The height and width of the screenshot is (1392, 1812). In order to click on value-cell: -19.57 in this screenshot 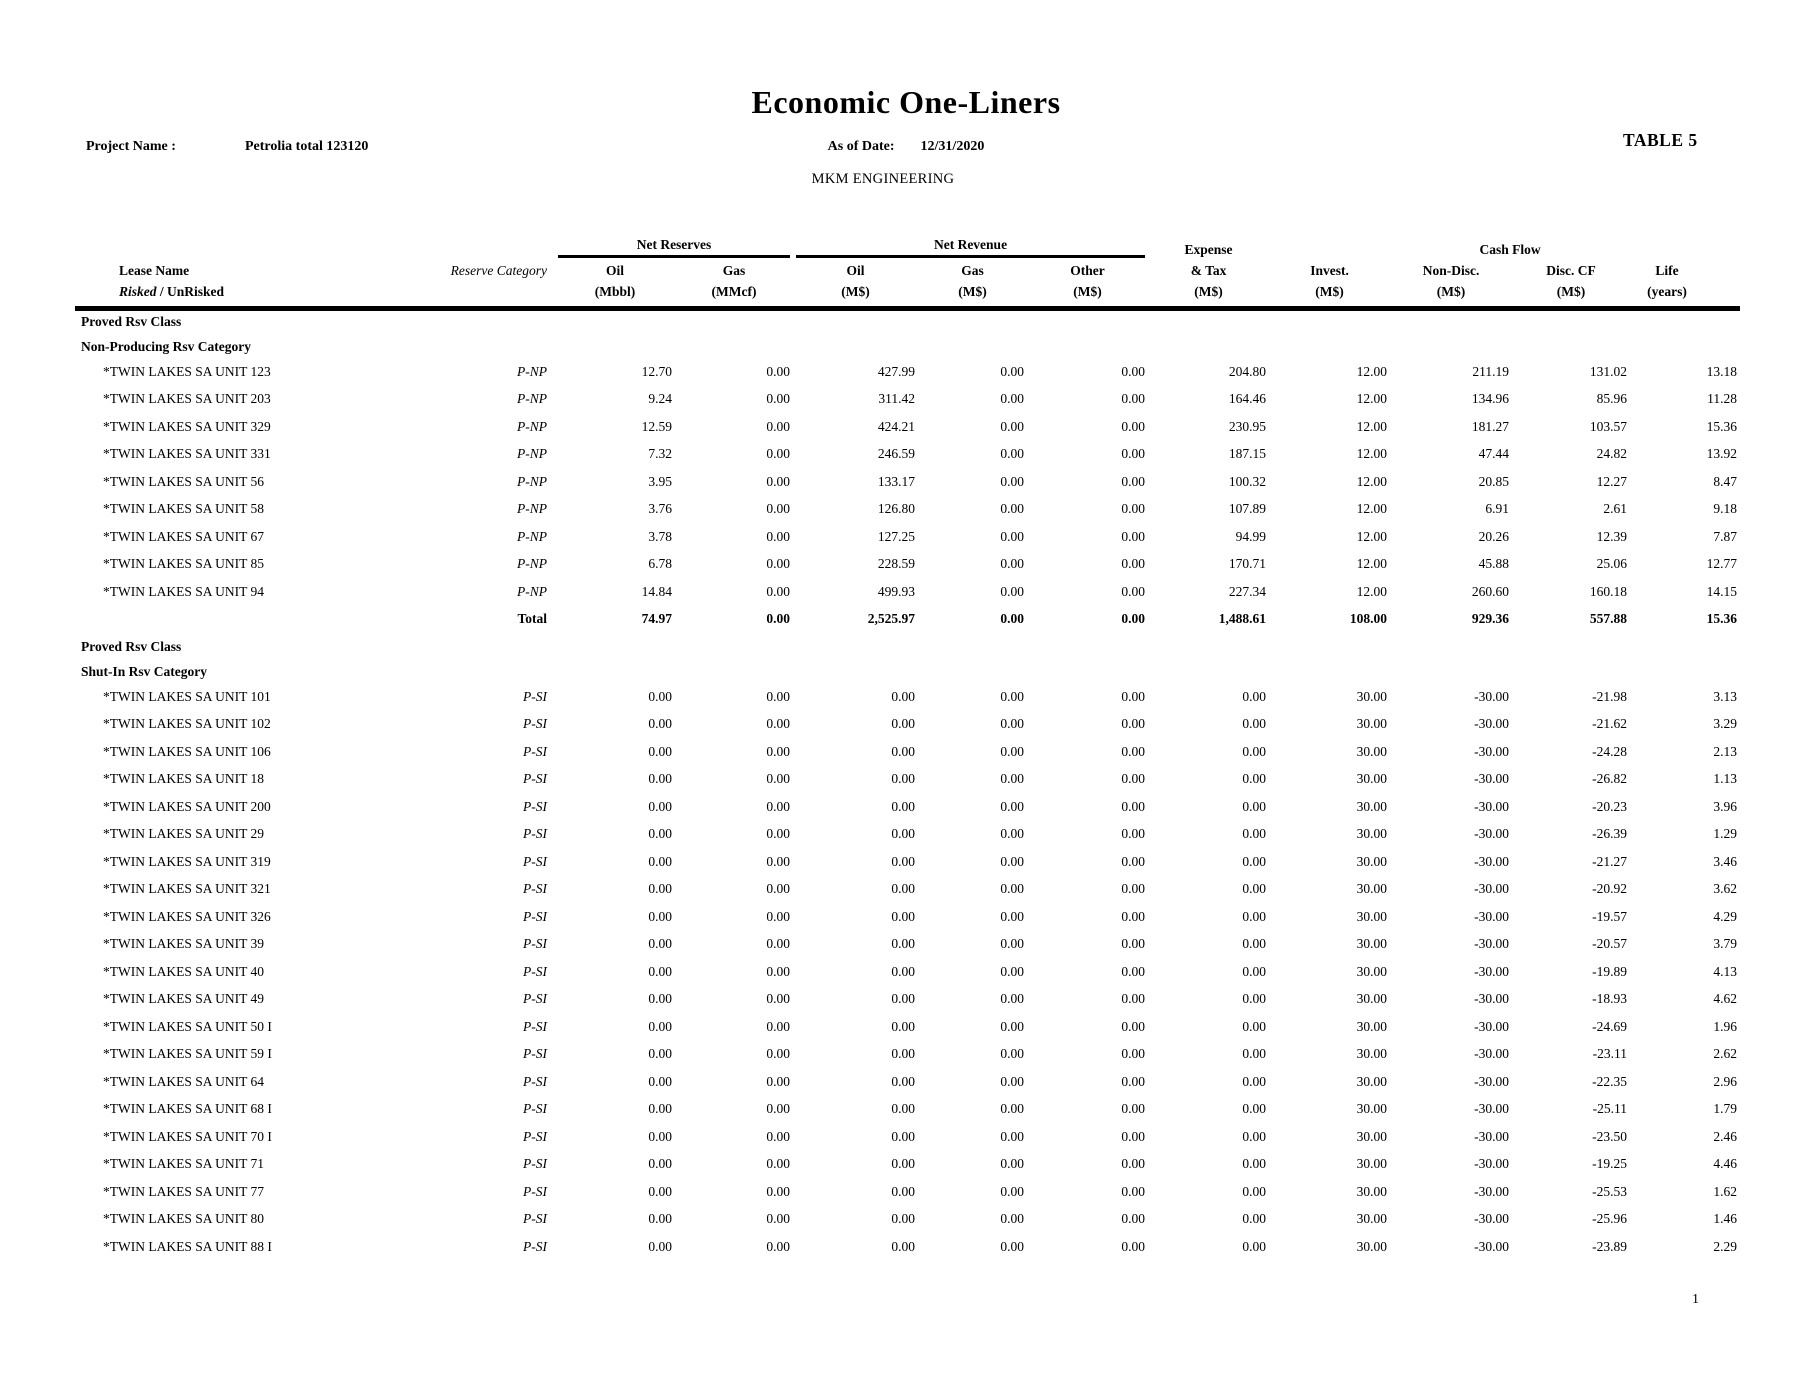, I will do `click(1610, 916)`.